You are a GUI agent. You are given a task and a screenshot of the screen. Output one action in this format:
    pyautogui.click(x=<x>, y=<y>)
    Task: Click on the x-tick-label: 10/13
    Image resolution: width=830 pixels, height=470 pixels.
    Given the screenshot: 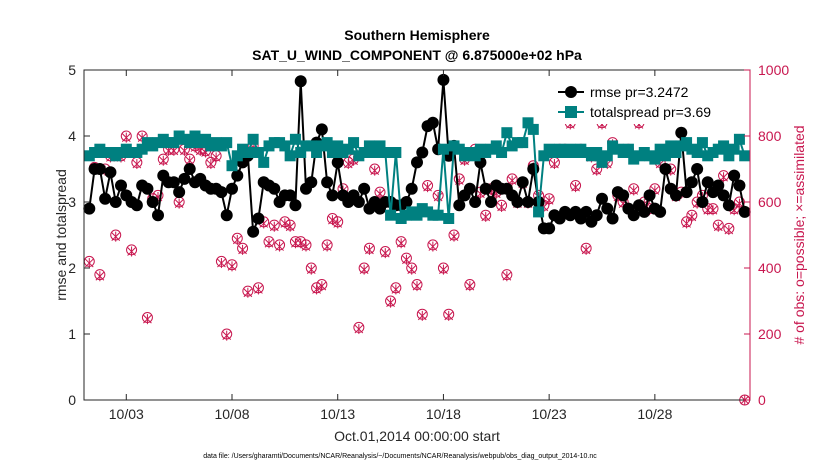 What is the action you would take?
    pyautogui.click(x=337, y=414)
    